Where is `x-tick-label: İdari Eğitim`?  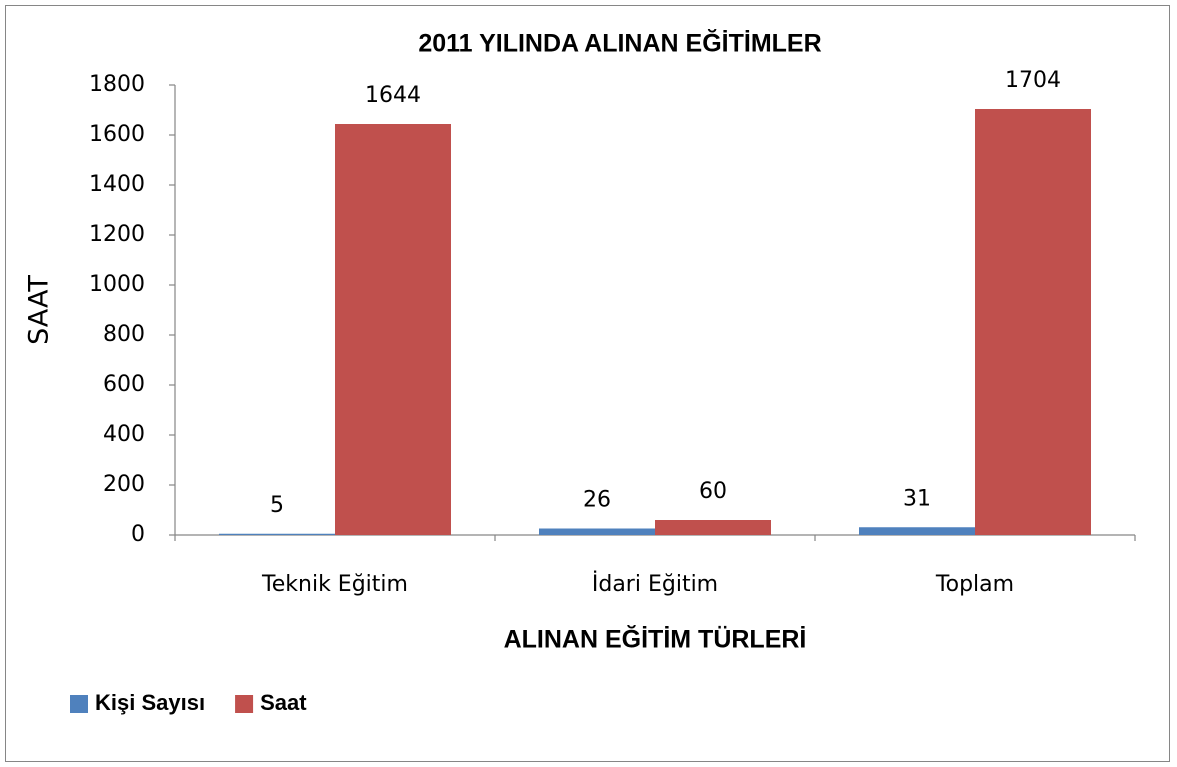 x-tick-label: İdari Eğitim is located at coordinates (655, 584).